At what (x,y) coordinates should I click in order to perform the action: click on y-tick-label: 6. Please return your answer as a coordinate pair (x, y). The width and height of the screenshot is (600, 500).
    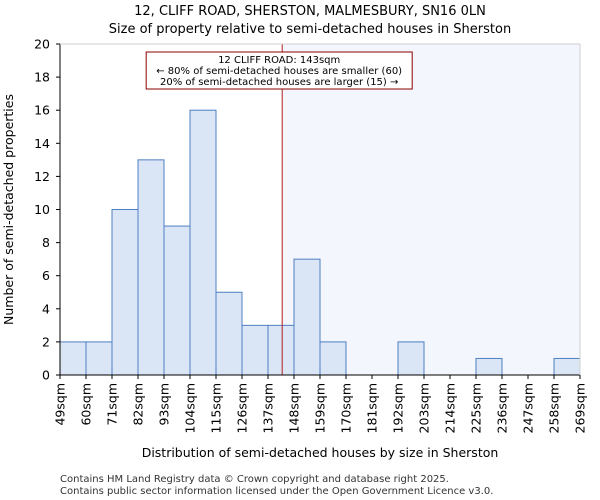
    Looking at the image, I should click on (46, 275).